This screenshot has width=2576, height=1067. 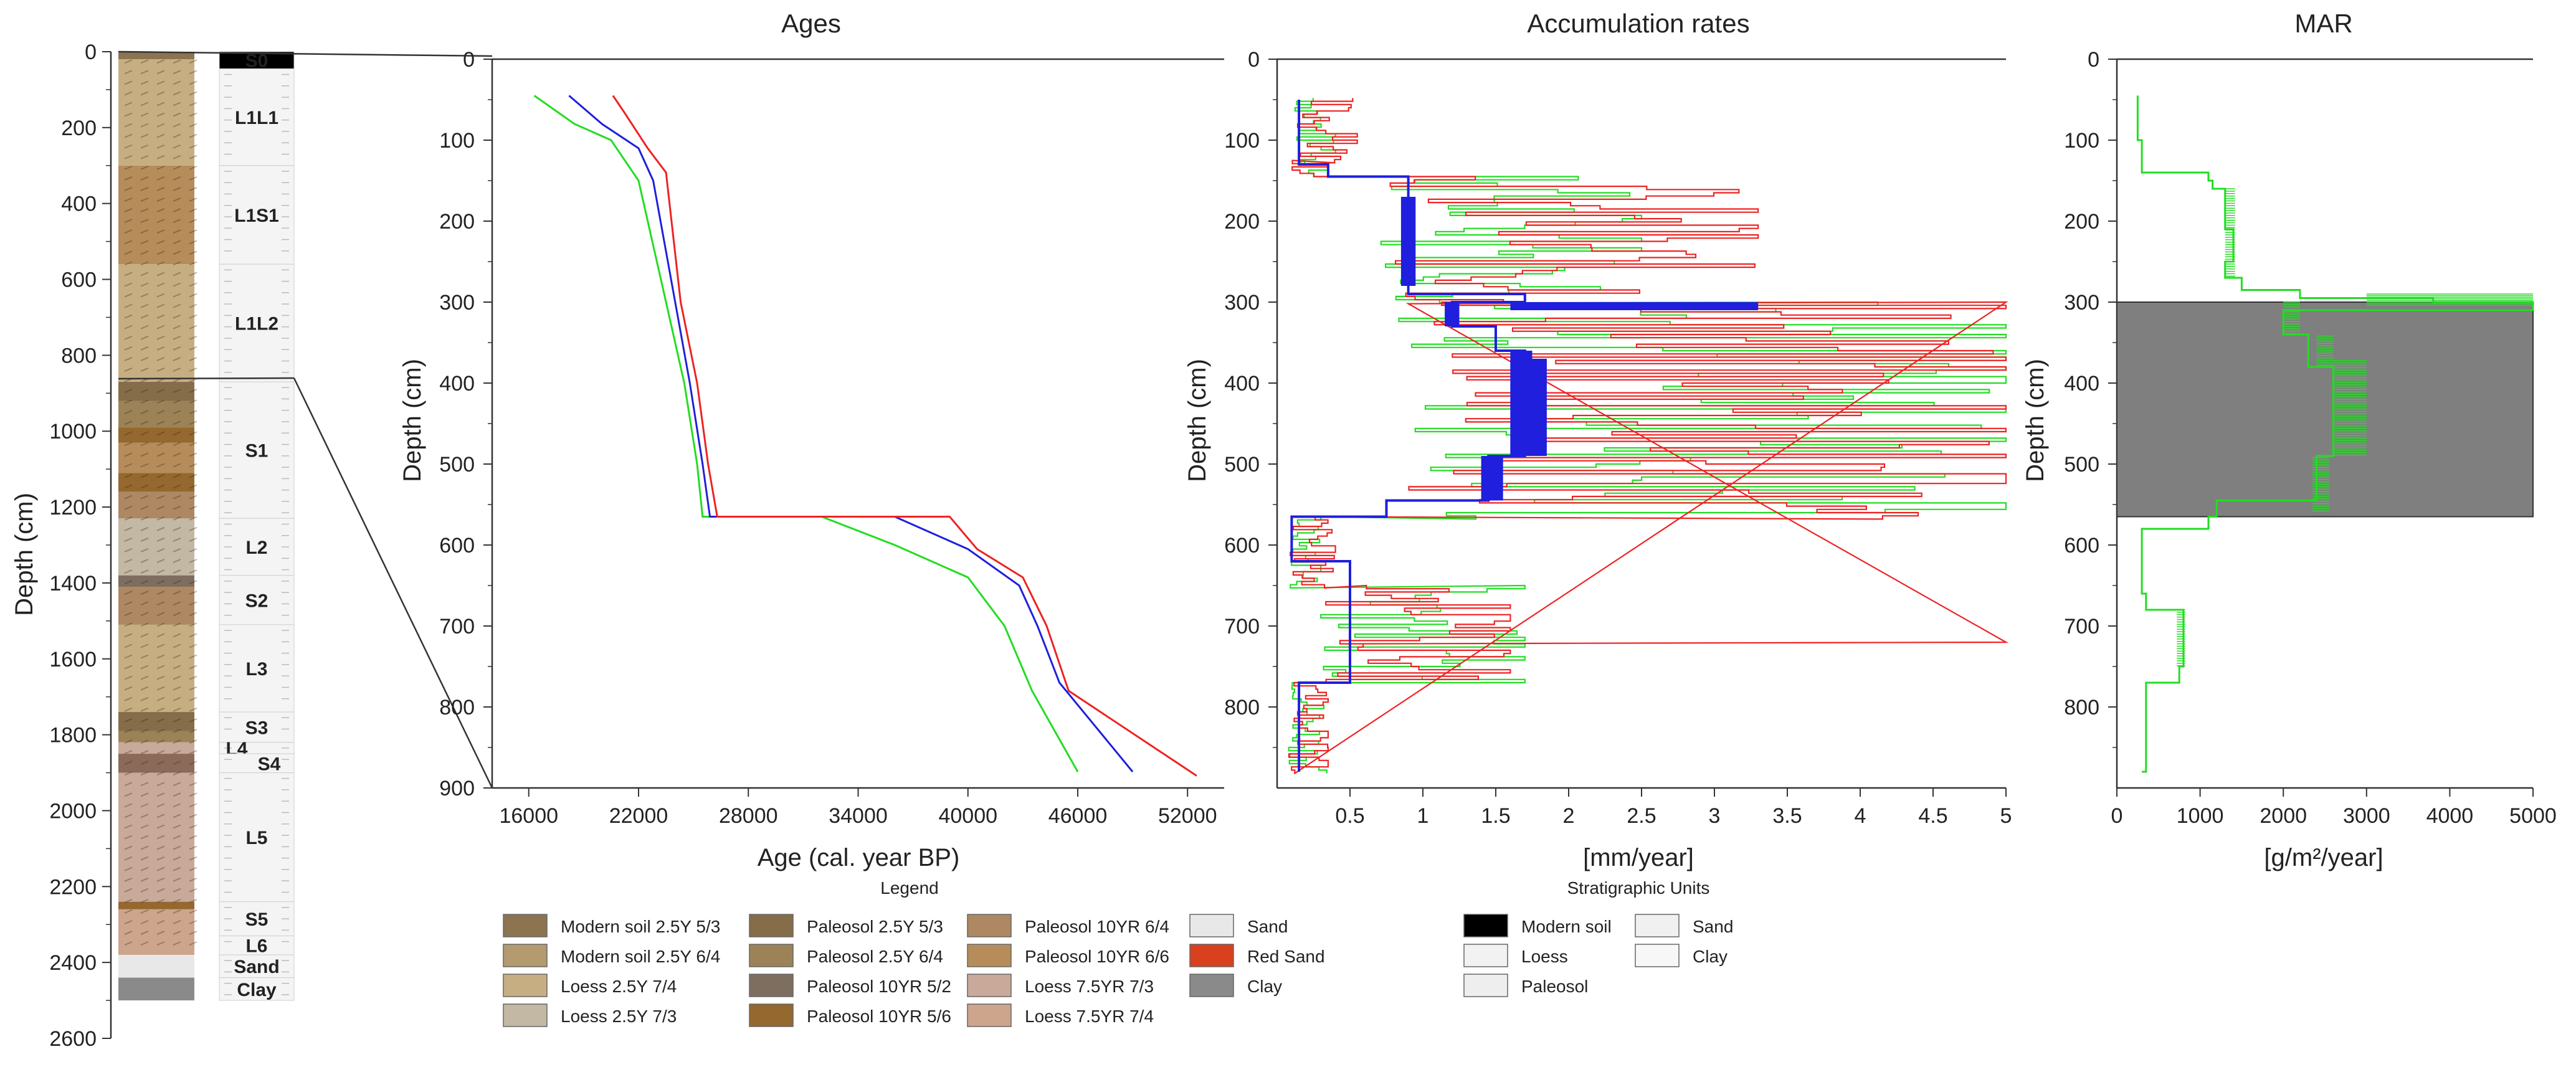 I want to click on strat-unit-label: Clay, so click(x=257, y=990).